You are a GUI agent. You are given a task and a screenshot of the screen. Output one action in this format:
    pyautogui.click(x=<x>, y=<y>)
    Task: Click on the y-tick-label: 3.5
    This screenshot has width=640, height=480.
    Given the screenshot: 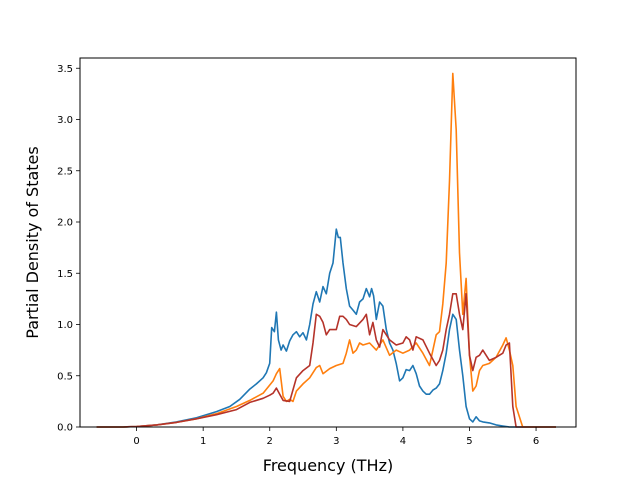 What is the action you would take?
    pyautogui.click(x=65, y=69)
    